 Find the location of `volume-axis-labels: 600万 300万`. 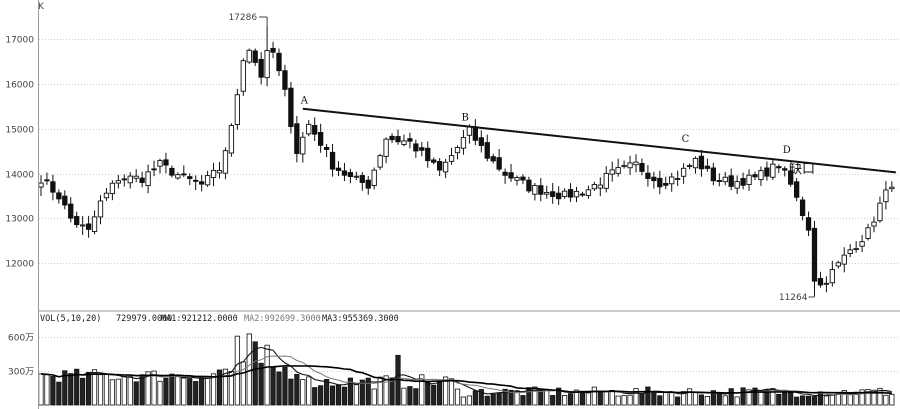

volume-axis-labels: 600万 300万 is located at coordinates (21, 356).